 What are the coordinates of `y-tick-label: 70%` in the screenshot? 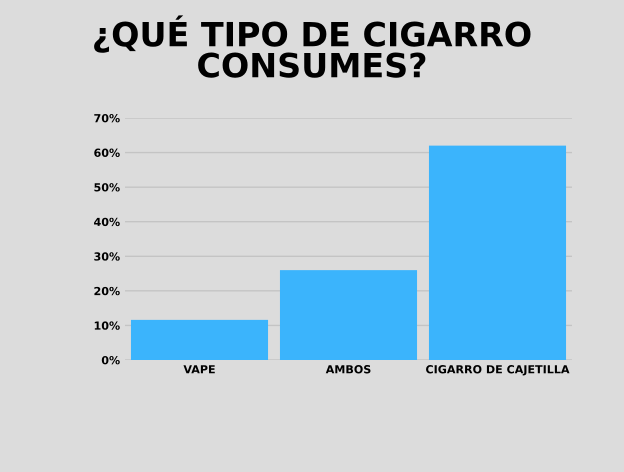 It's located at (107, 118).